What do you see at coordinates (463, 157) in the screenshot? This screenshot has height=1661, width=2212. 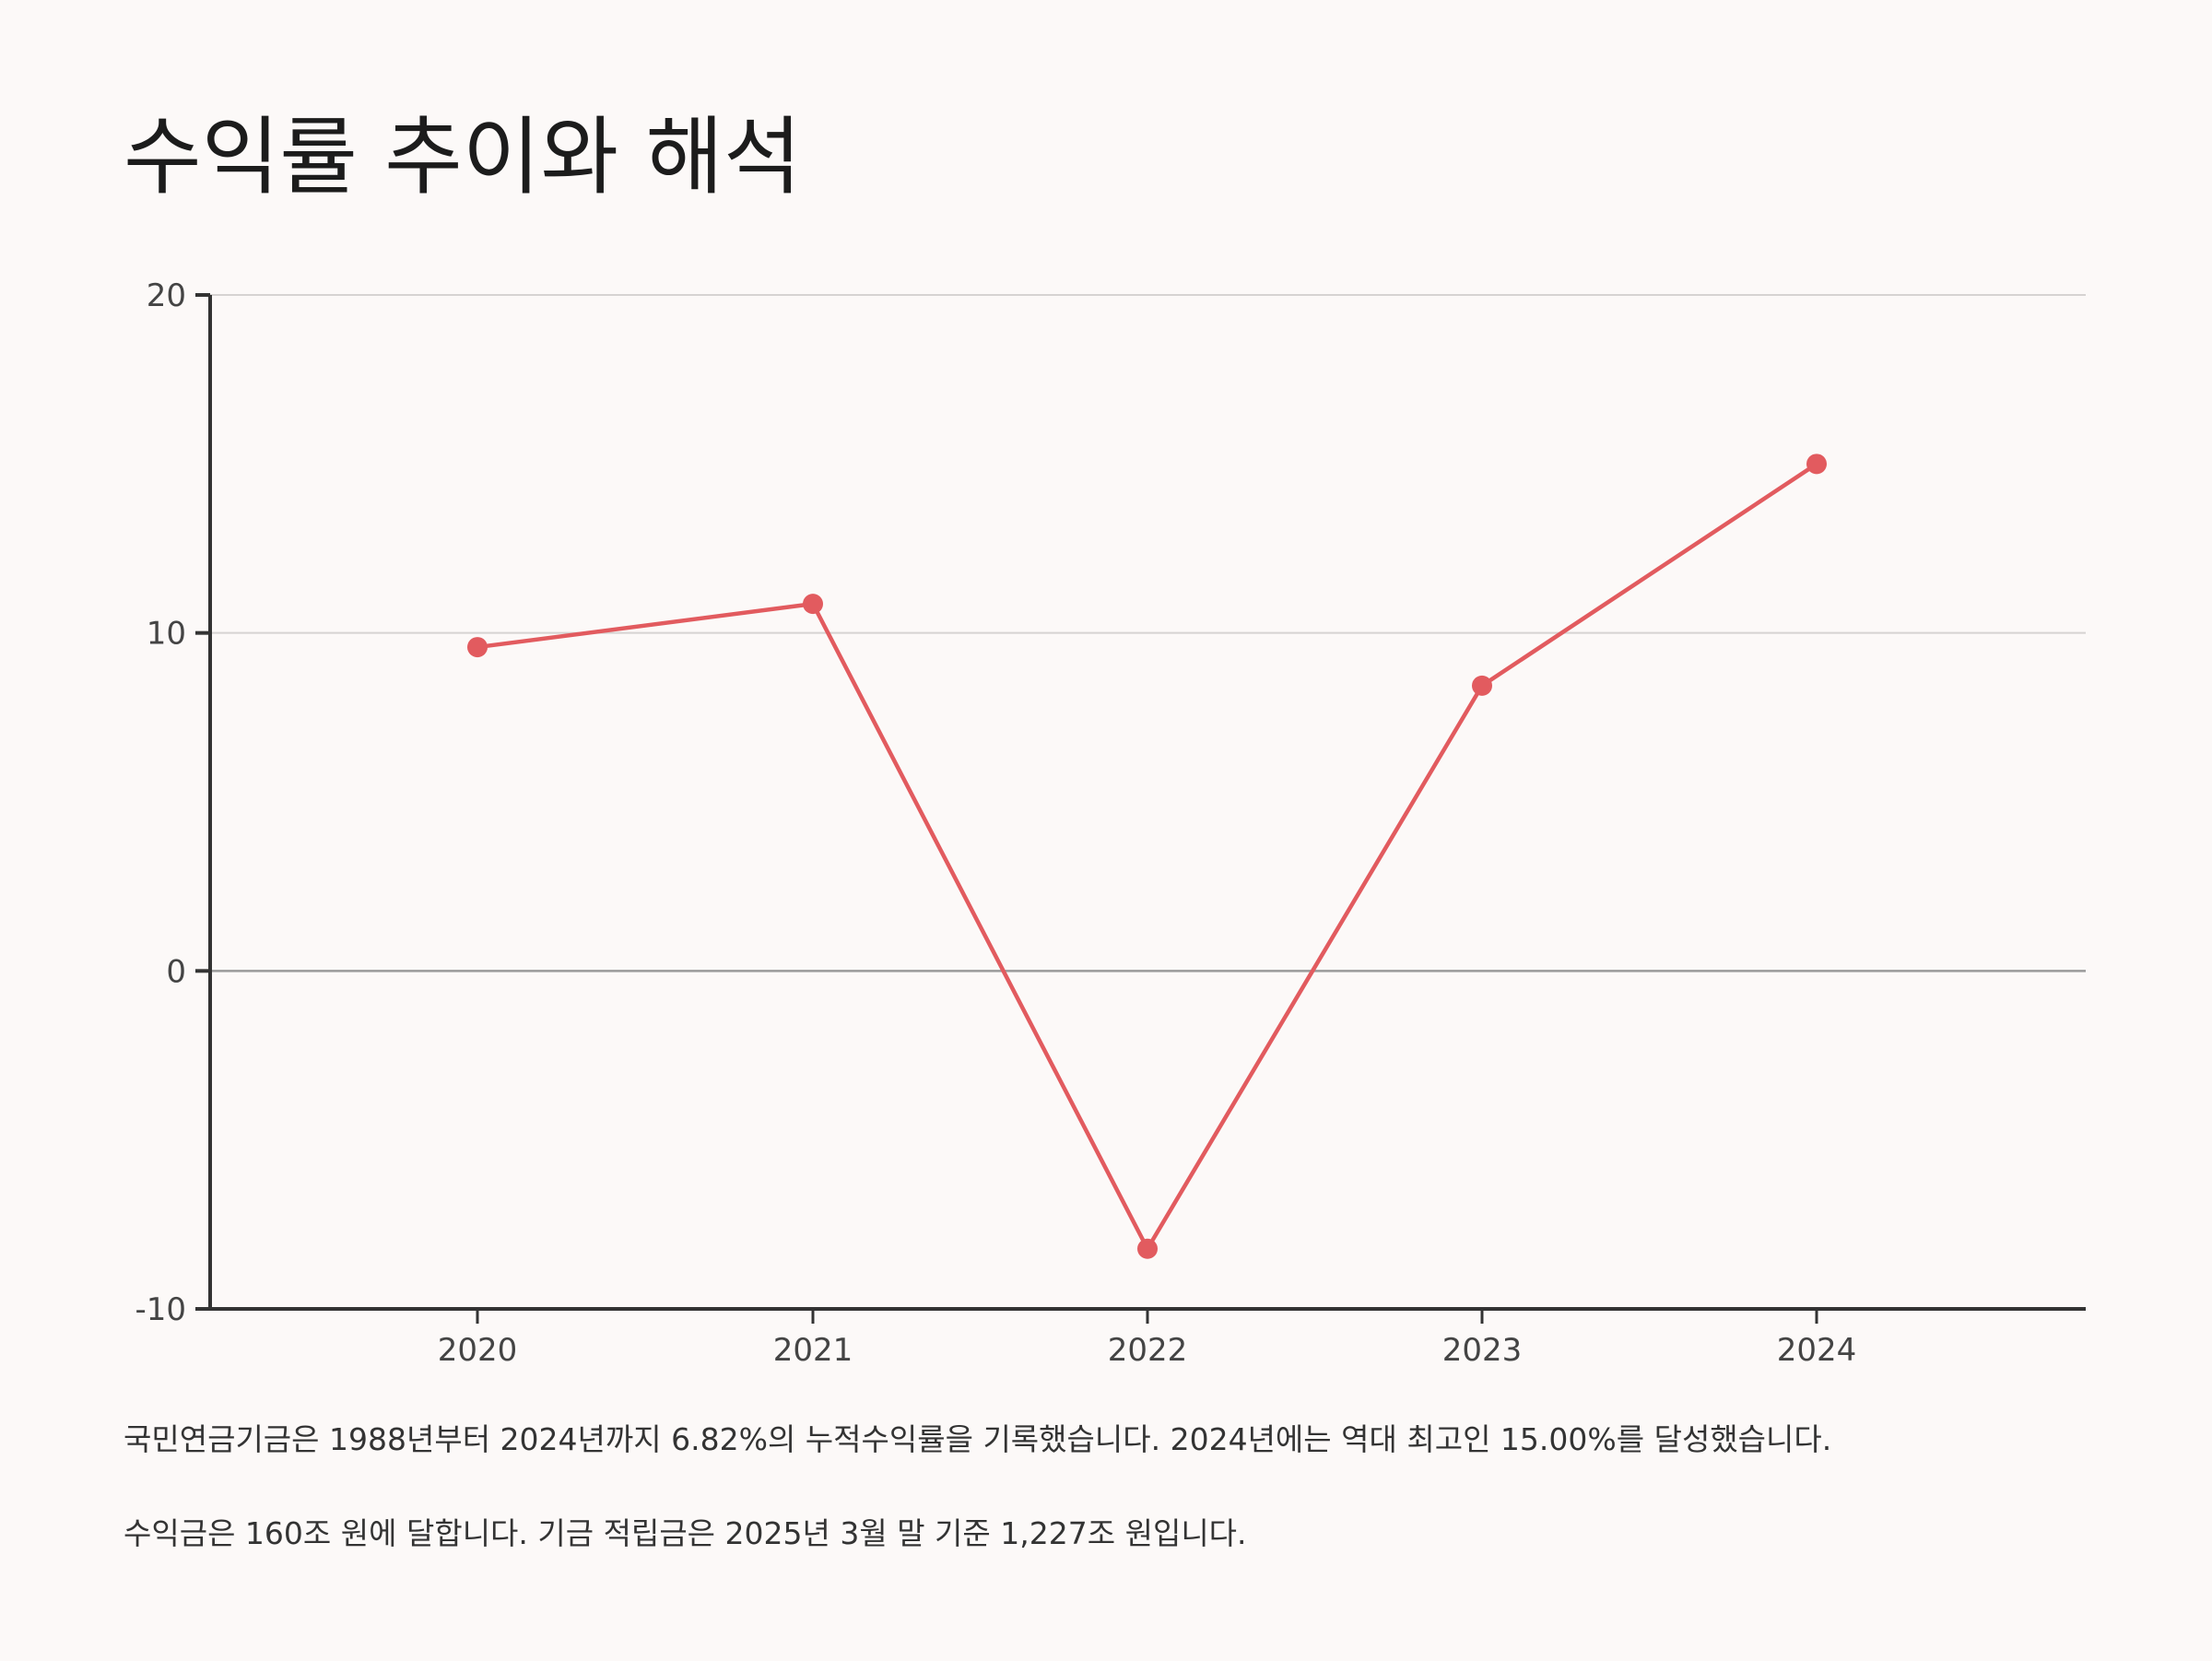 I see `page-title: 수익률 추이와 해석` at bounding box center [463, 157].